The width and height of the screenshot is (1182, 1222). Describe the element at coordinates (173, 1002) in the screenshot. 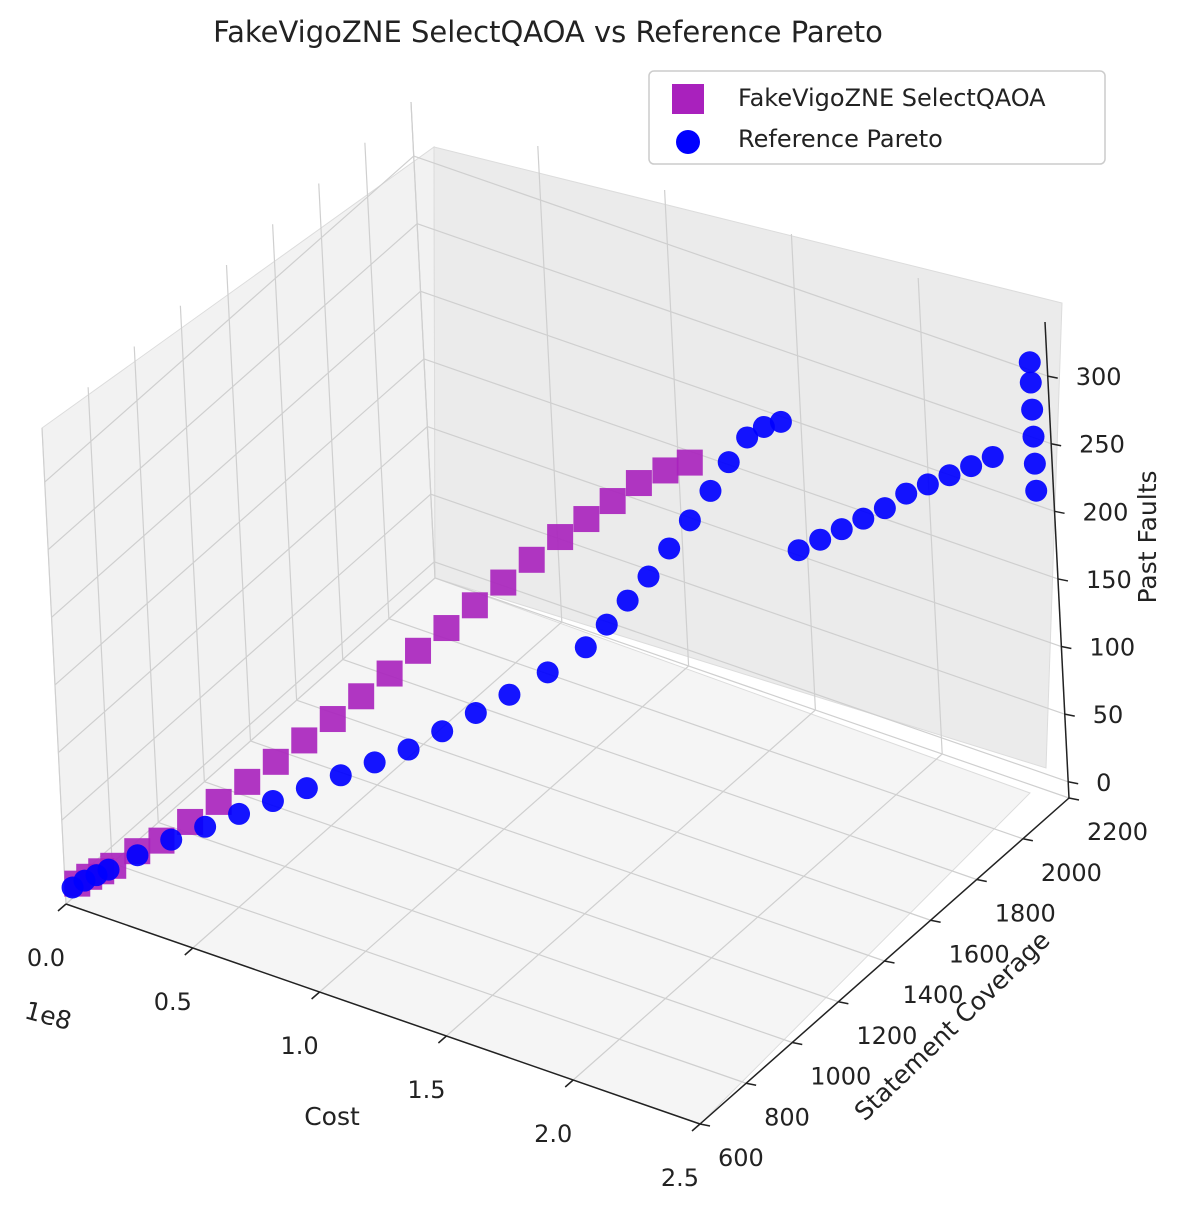

I see `x-tick-label: 0.5` at that location.